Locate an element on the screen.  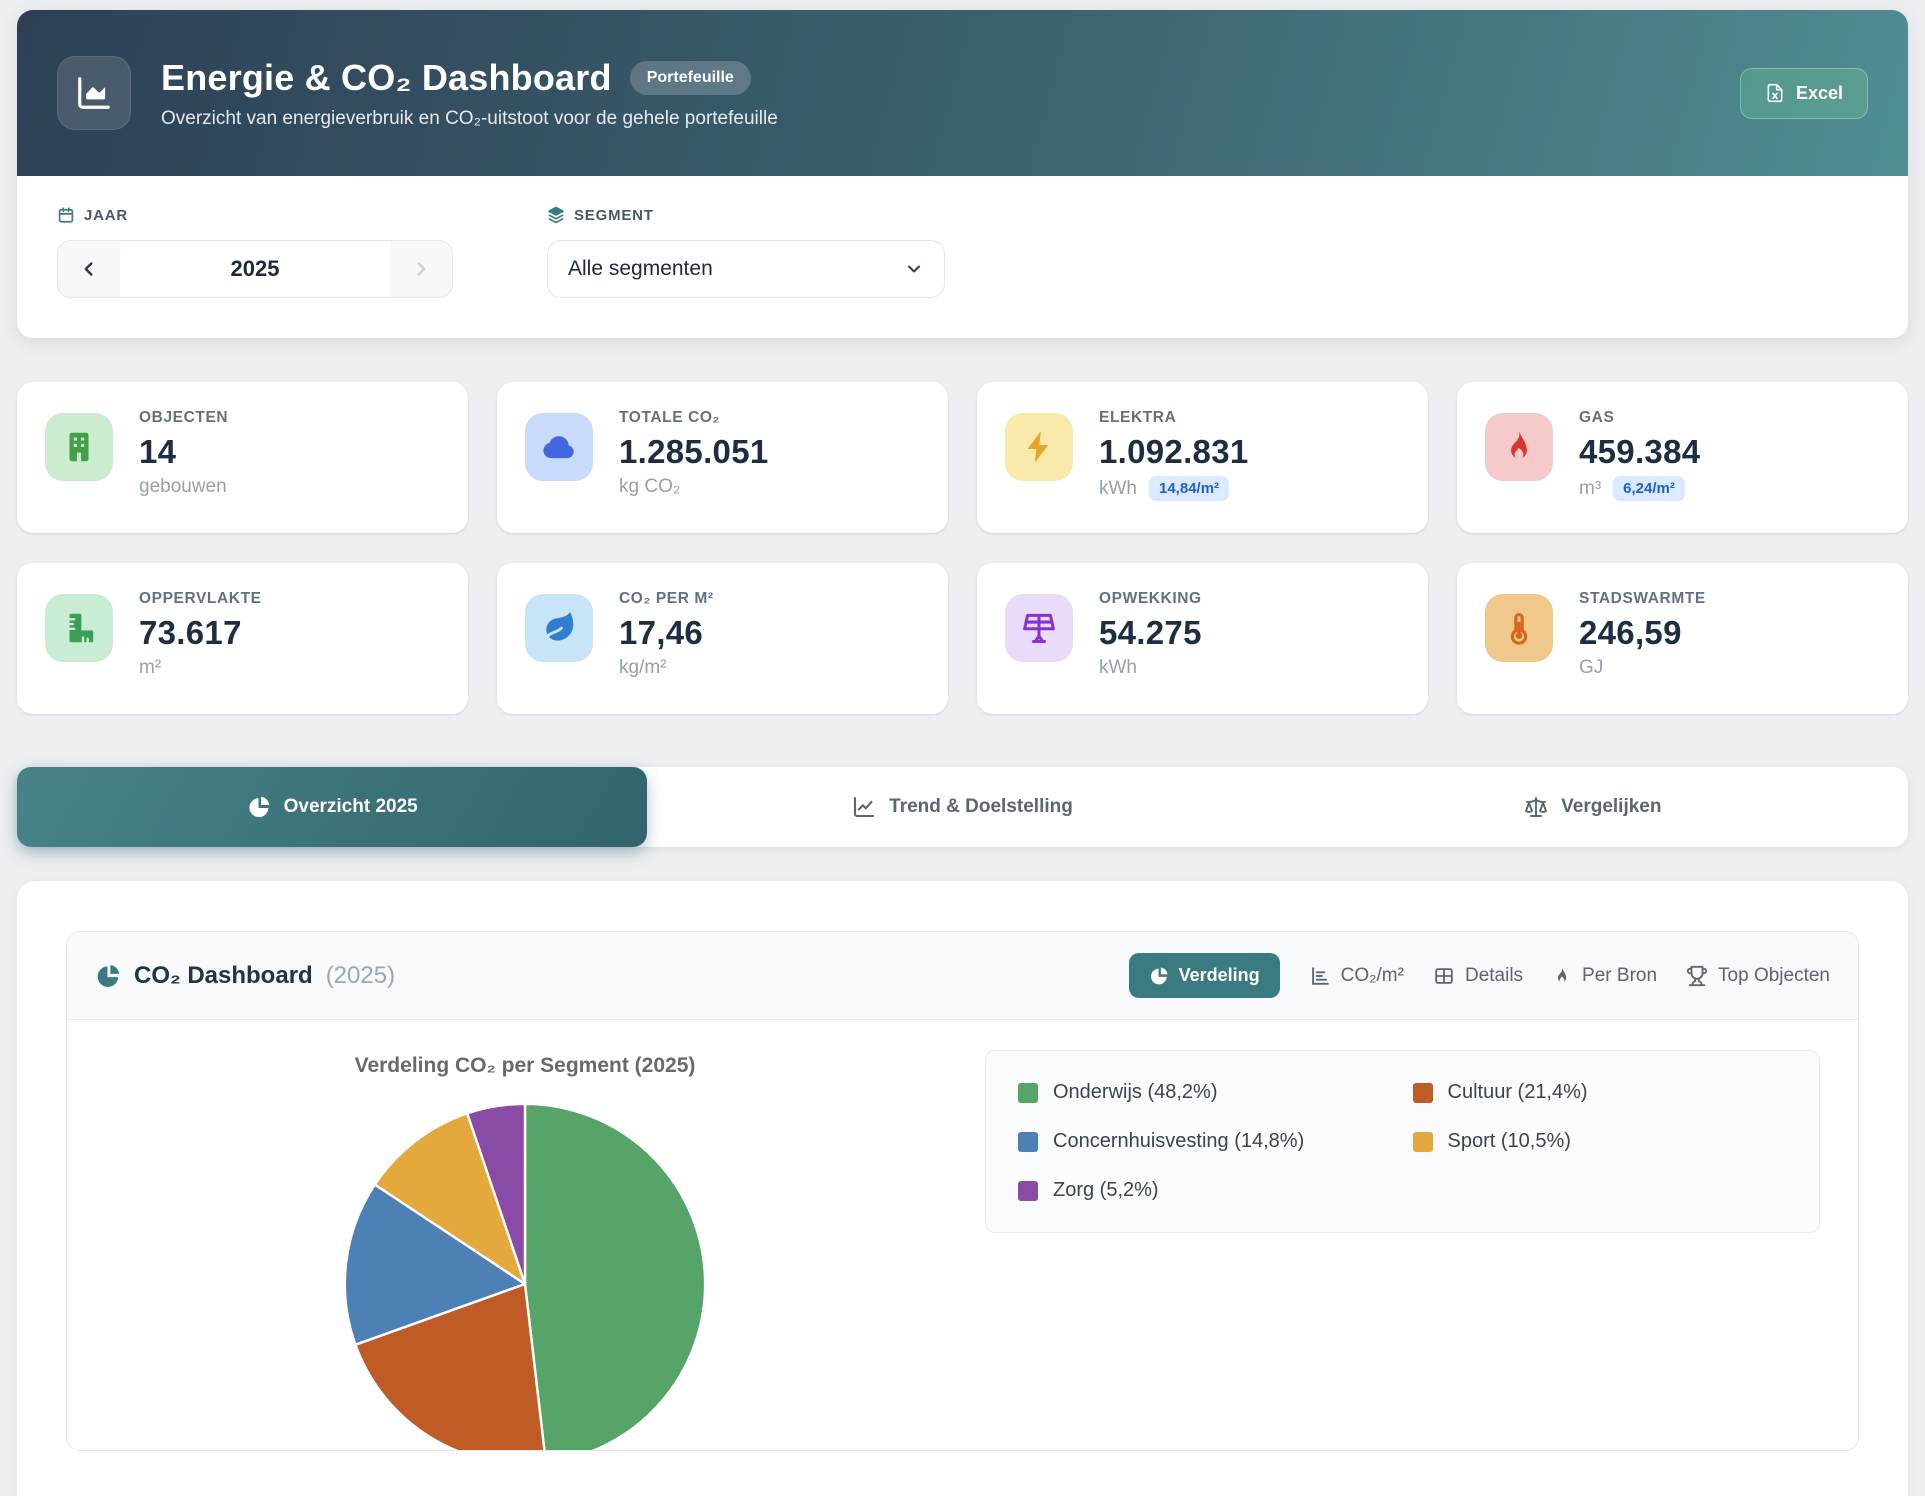
per-m2-badge: 14,84/m² is located at coordinates (1189, 488).